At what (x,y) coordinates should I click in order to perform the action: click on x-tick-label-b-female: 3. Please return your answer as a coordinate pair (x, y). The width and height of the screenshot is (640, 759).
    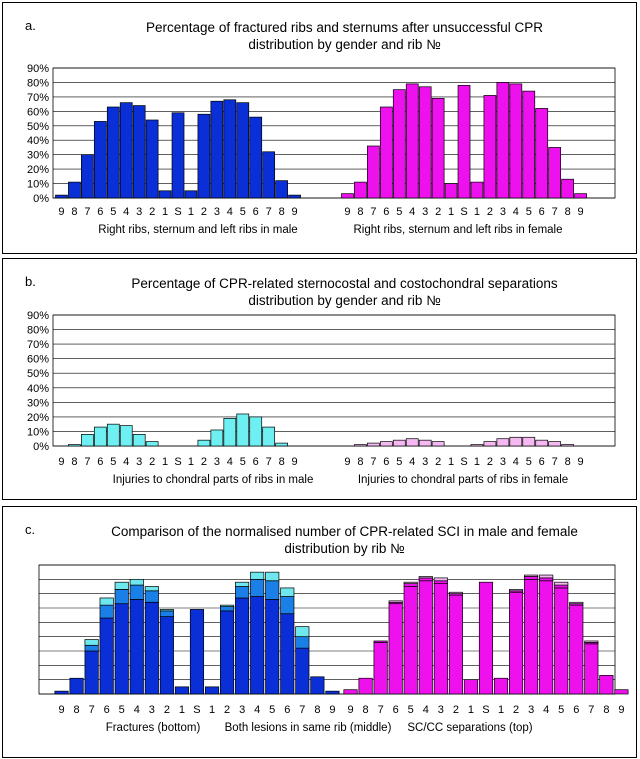
    Looking at the image, I should click on (503, 462).